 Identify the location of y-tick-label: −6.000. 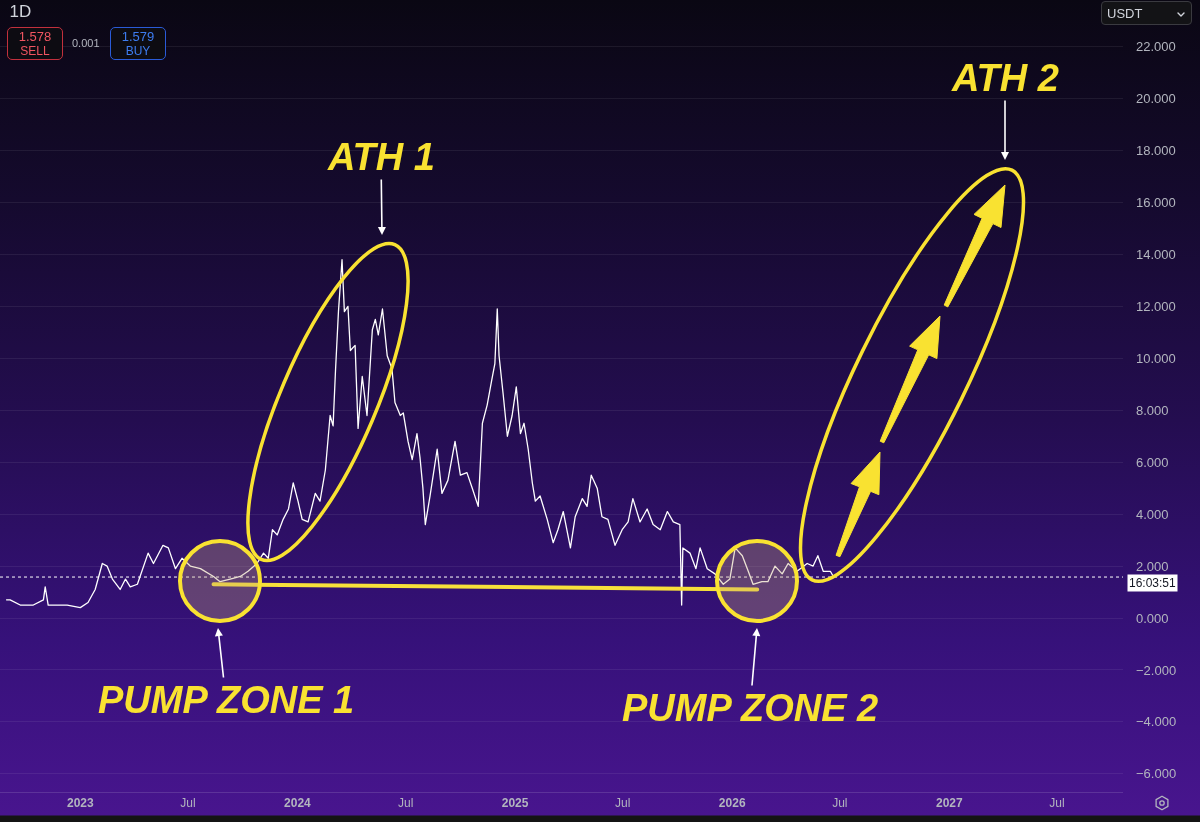
(1156, 774).